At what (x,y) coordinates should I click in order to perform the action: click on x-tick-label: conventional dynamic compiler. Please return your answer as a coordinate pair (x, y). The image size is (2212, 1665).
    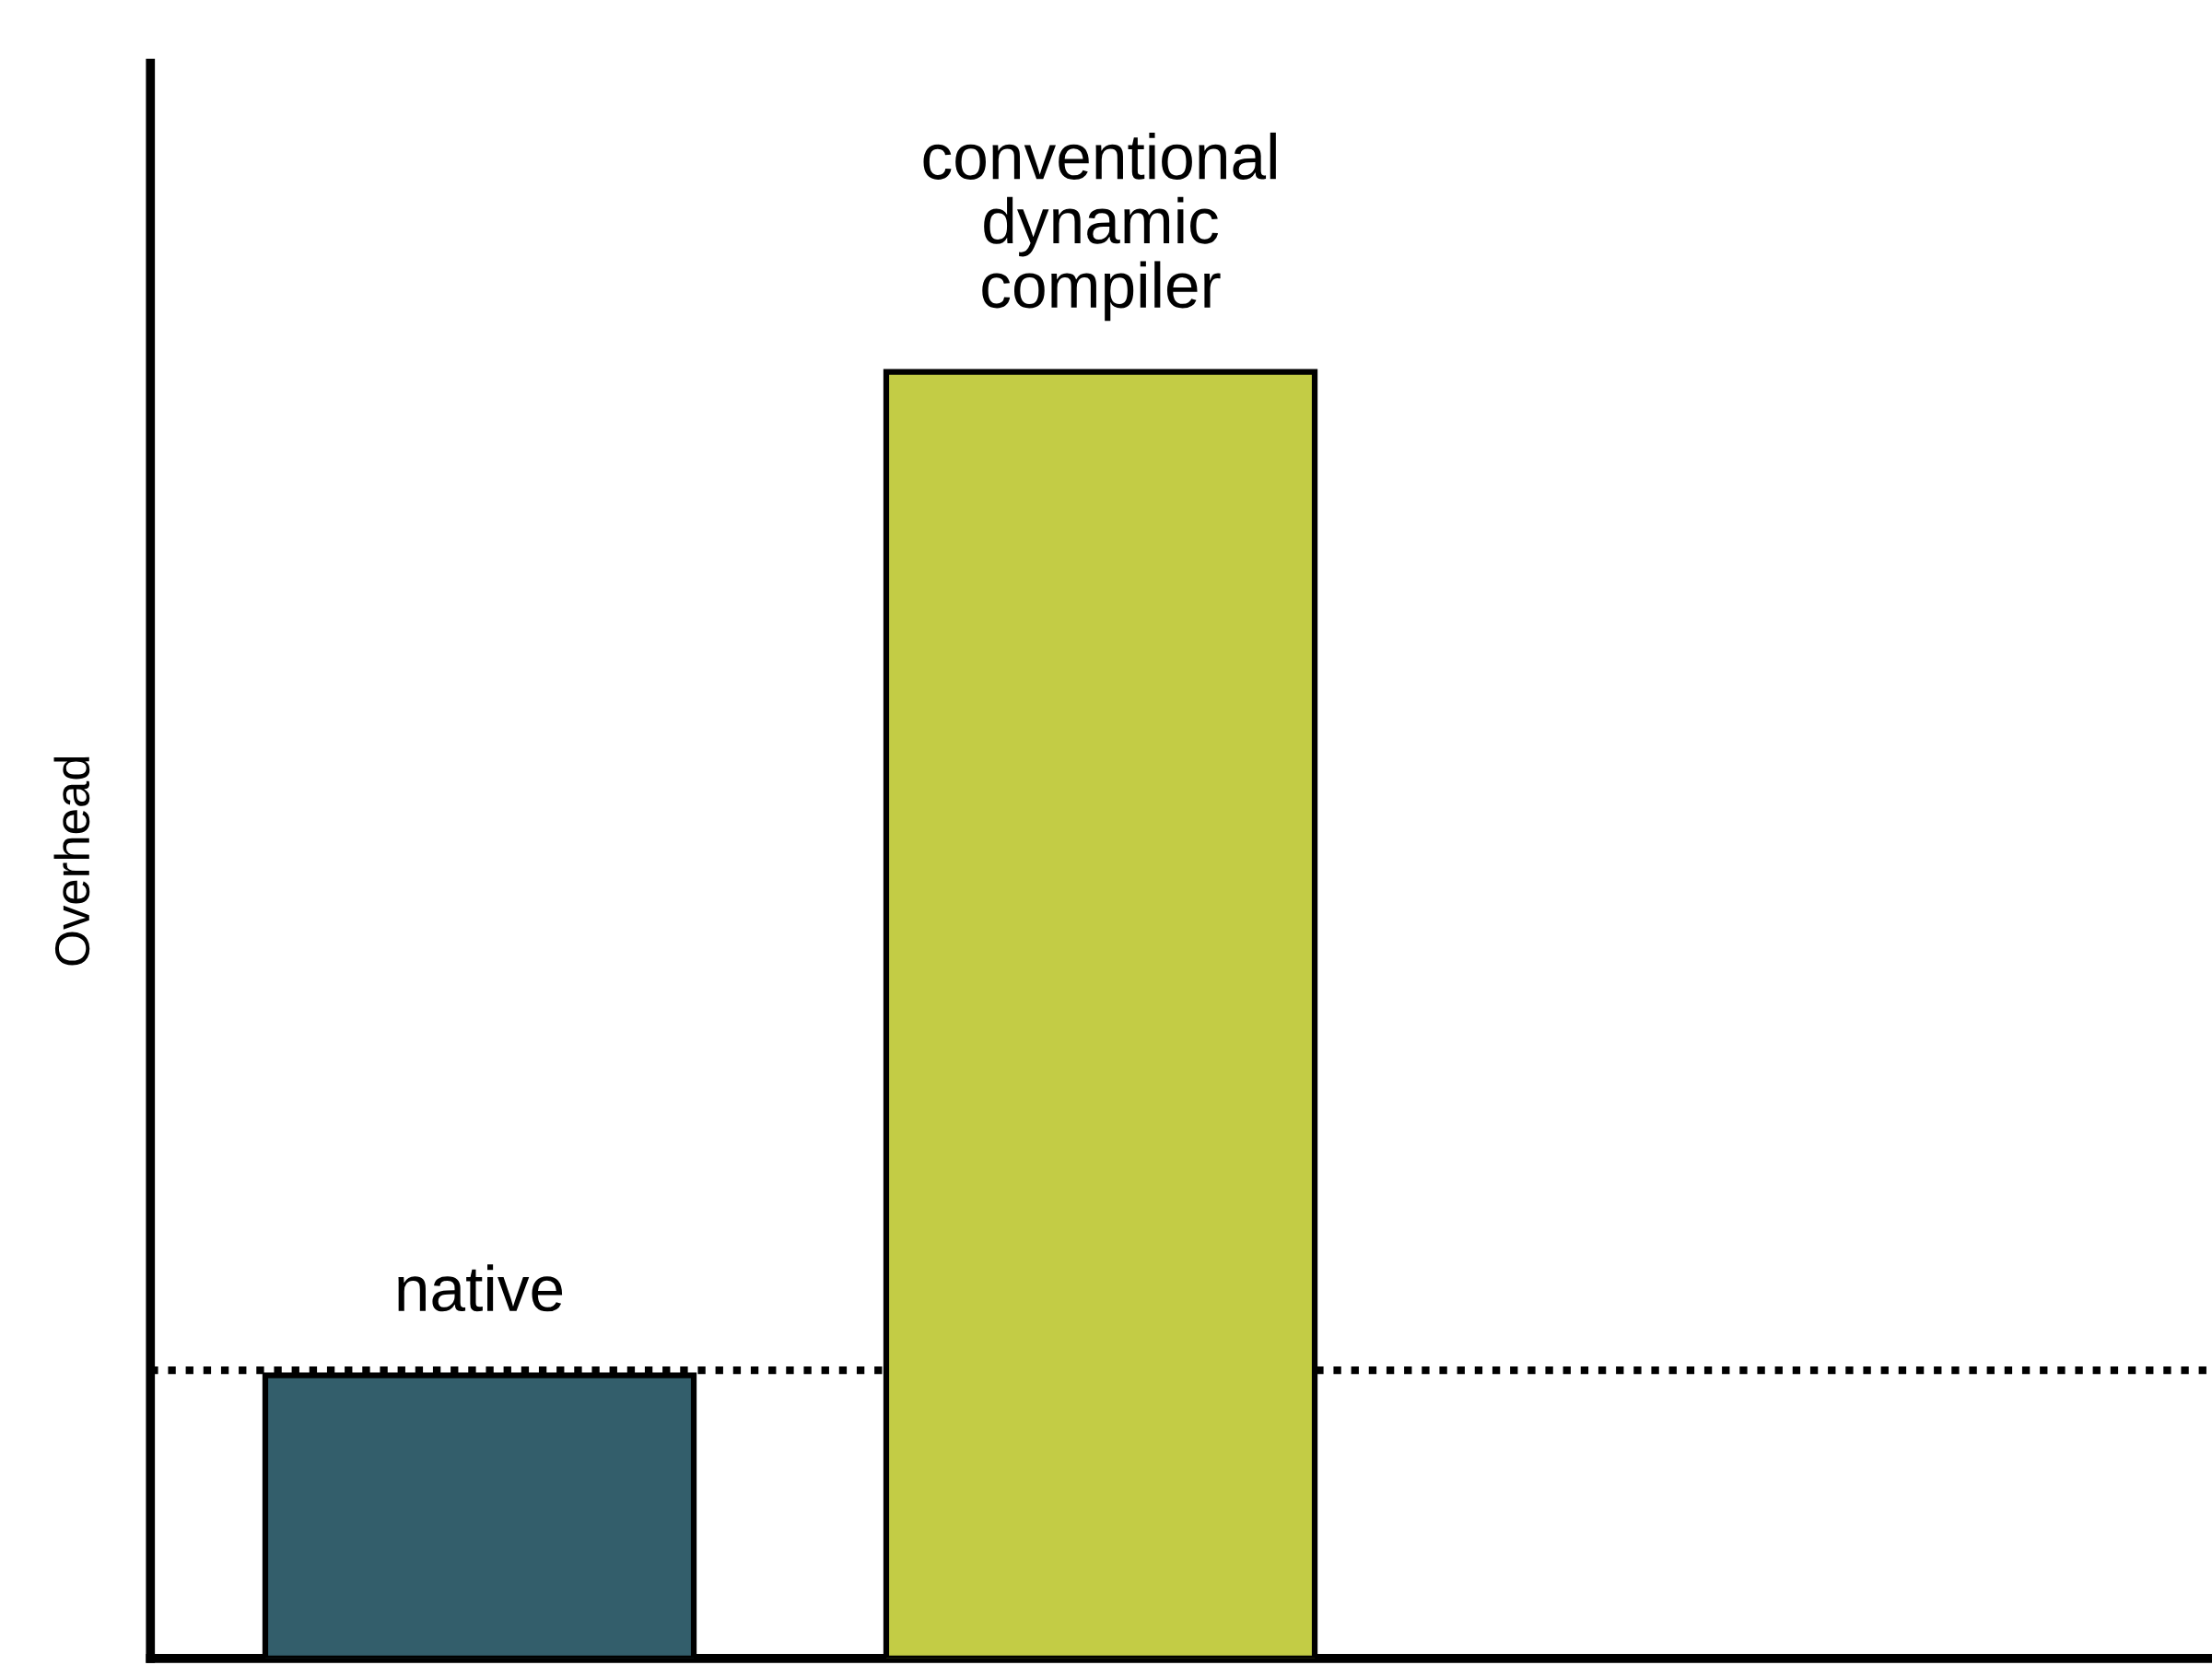
    Looking at the image, I should click on (1099, 227).